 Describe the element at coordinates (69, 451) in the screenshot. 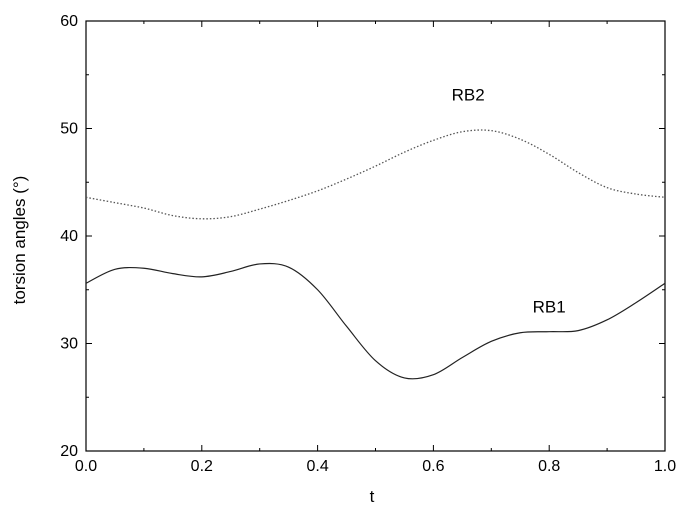

I see `y-tick-label: 20` at that location.